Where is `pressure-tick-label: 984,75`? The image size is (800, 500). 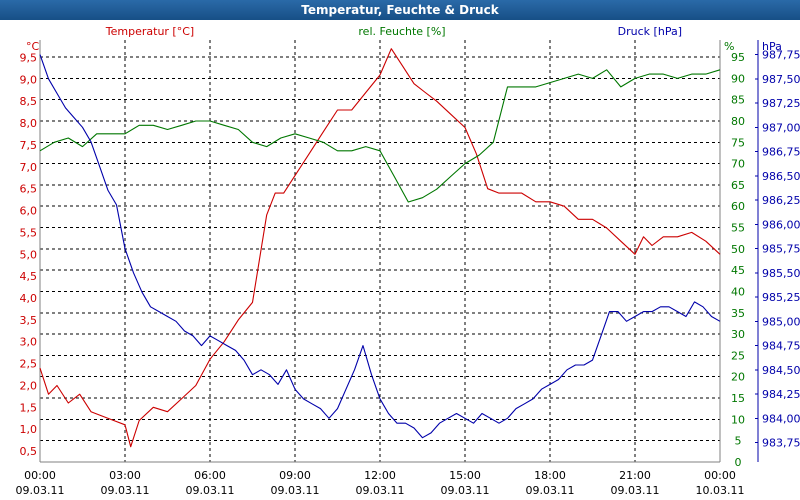
pressure-tick-label: 984,75 is located at coordinates (781, 346).